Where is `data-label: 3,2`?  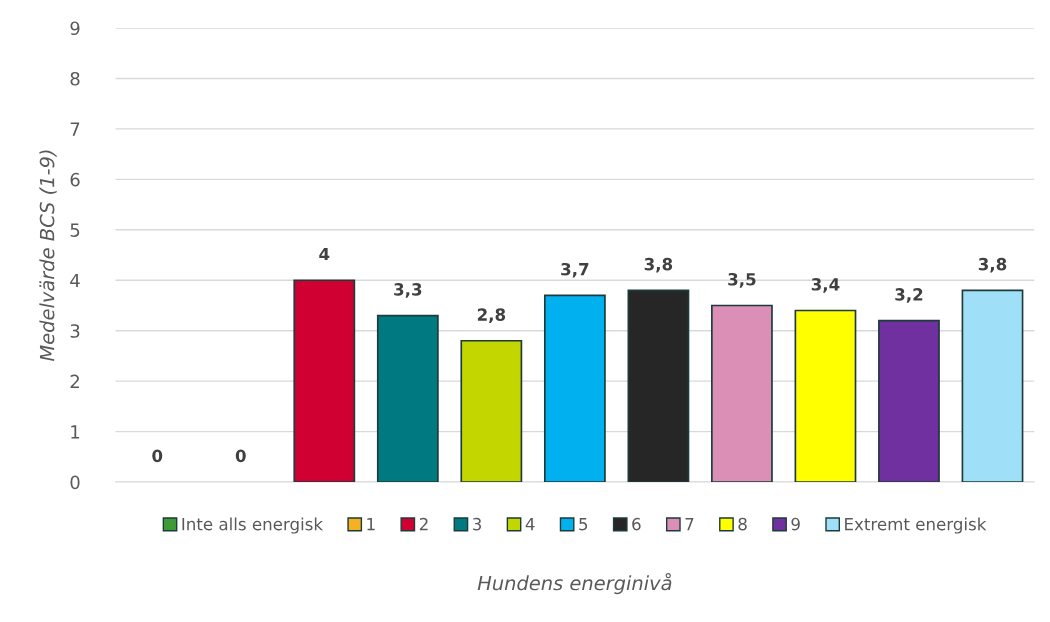 data-label: 3,2 is located at coordinates (909, 295).